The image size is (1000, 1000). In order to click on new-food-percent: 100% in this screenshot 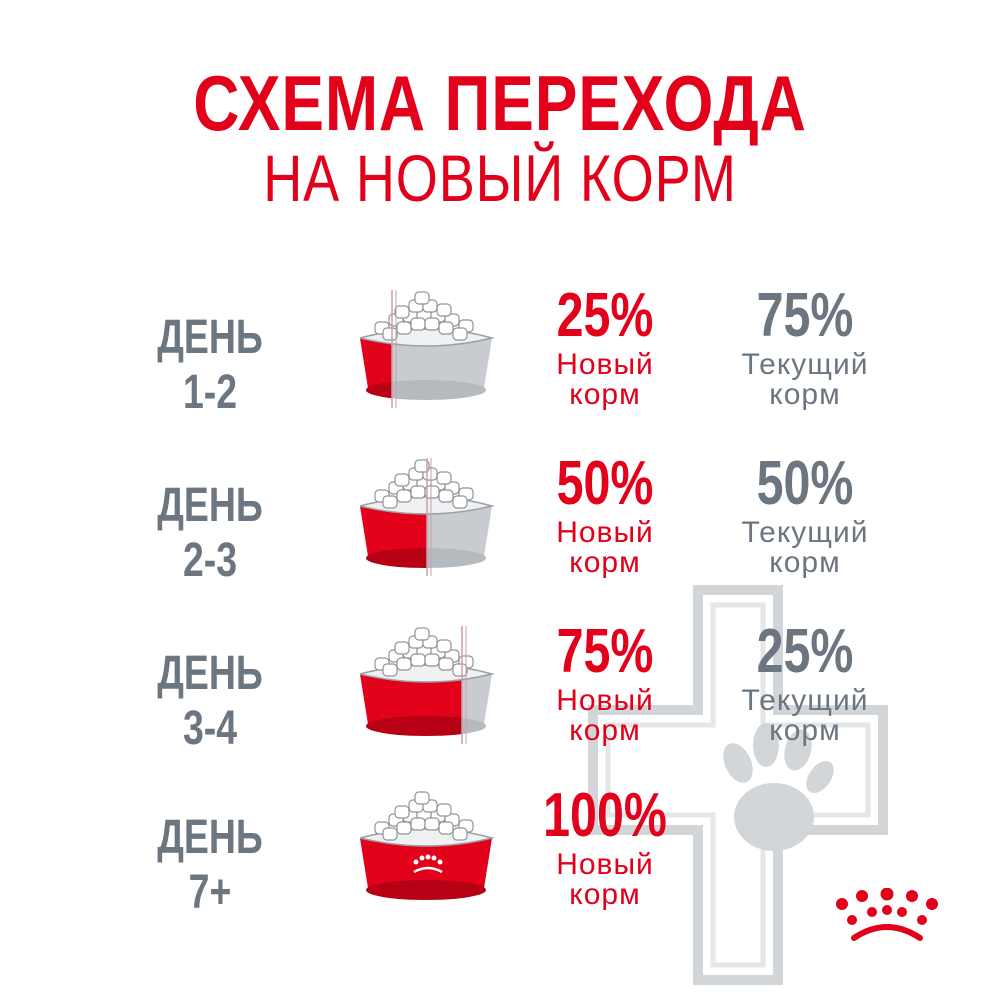, I will do `click(605, 815)`.